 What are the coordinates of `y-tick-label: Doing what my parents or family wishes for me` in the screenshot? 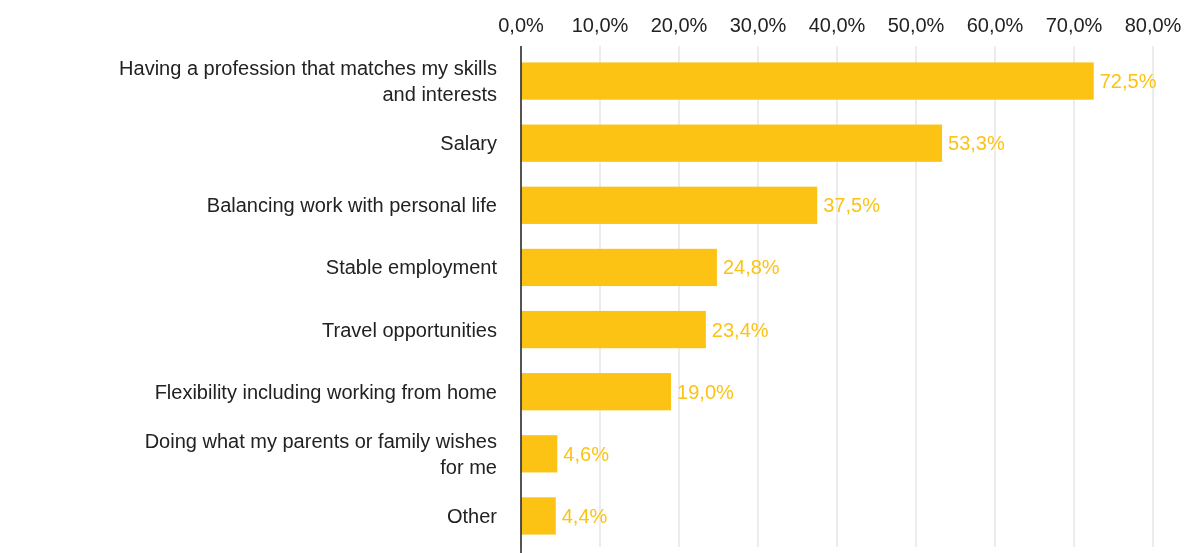 It's located at (320, 453).